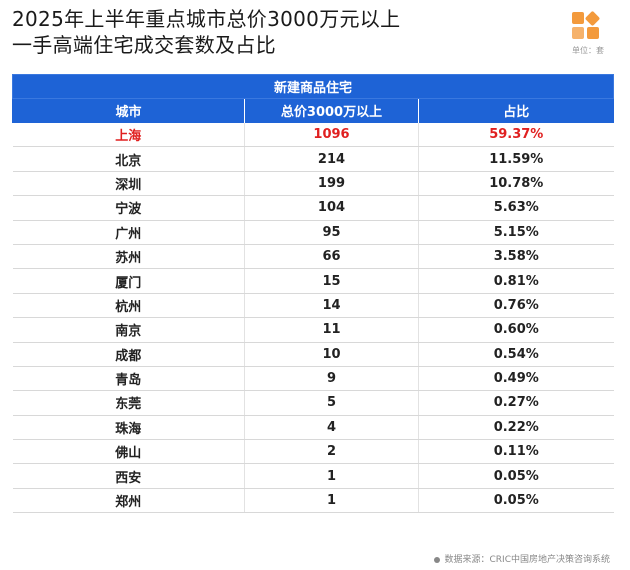 This screenshot has width=630, height=570. Describe the element at coordinates (331, 208) in the screenshot. I see `count-cell: 104` at that location.